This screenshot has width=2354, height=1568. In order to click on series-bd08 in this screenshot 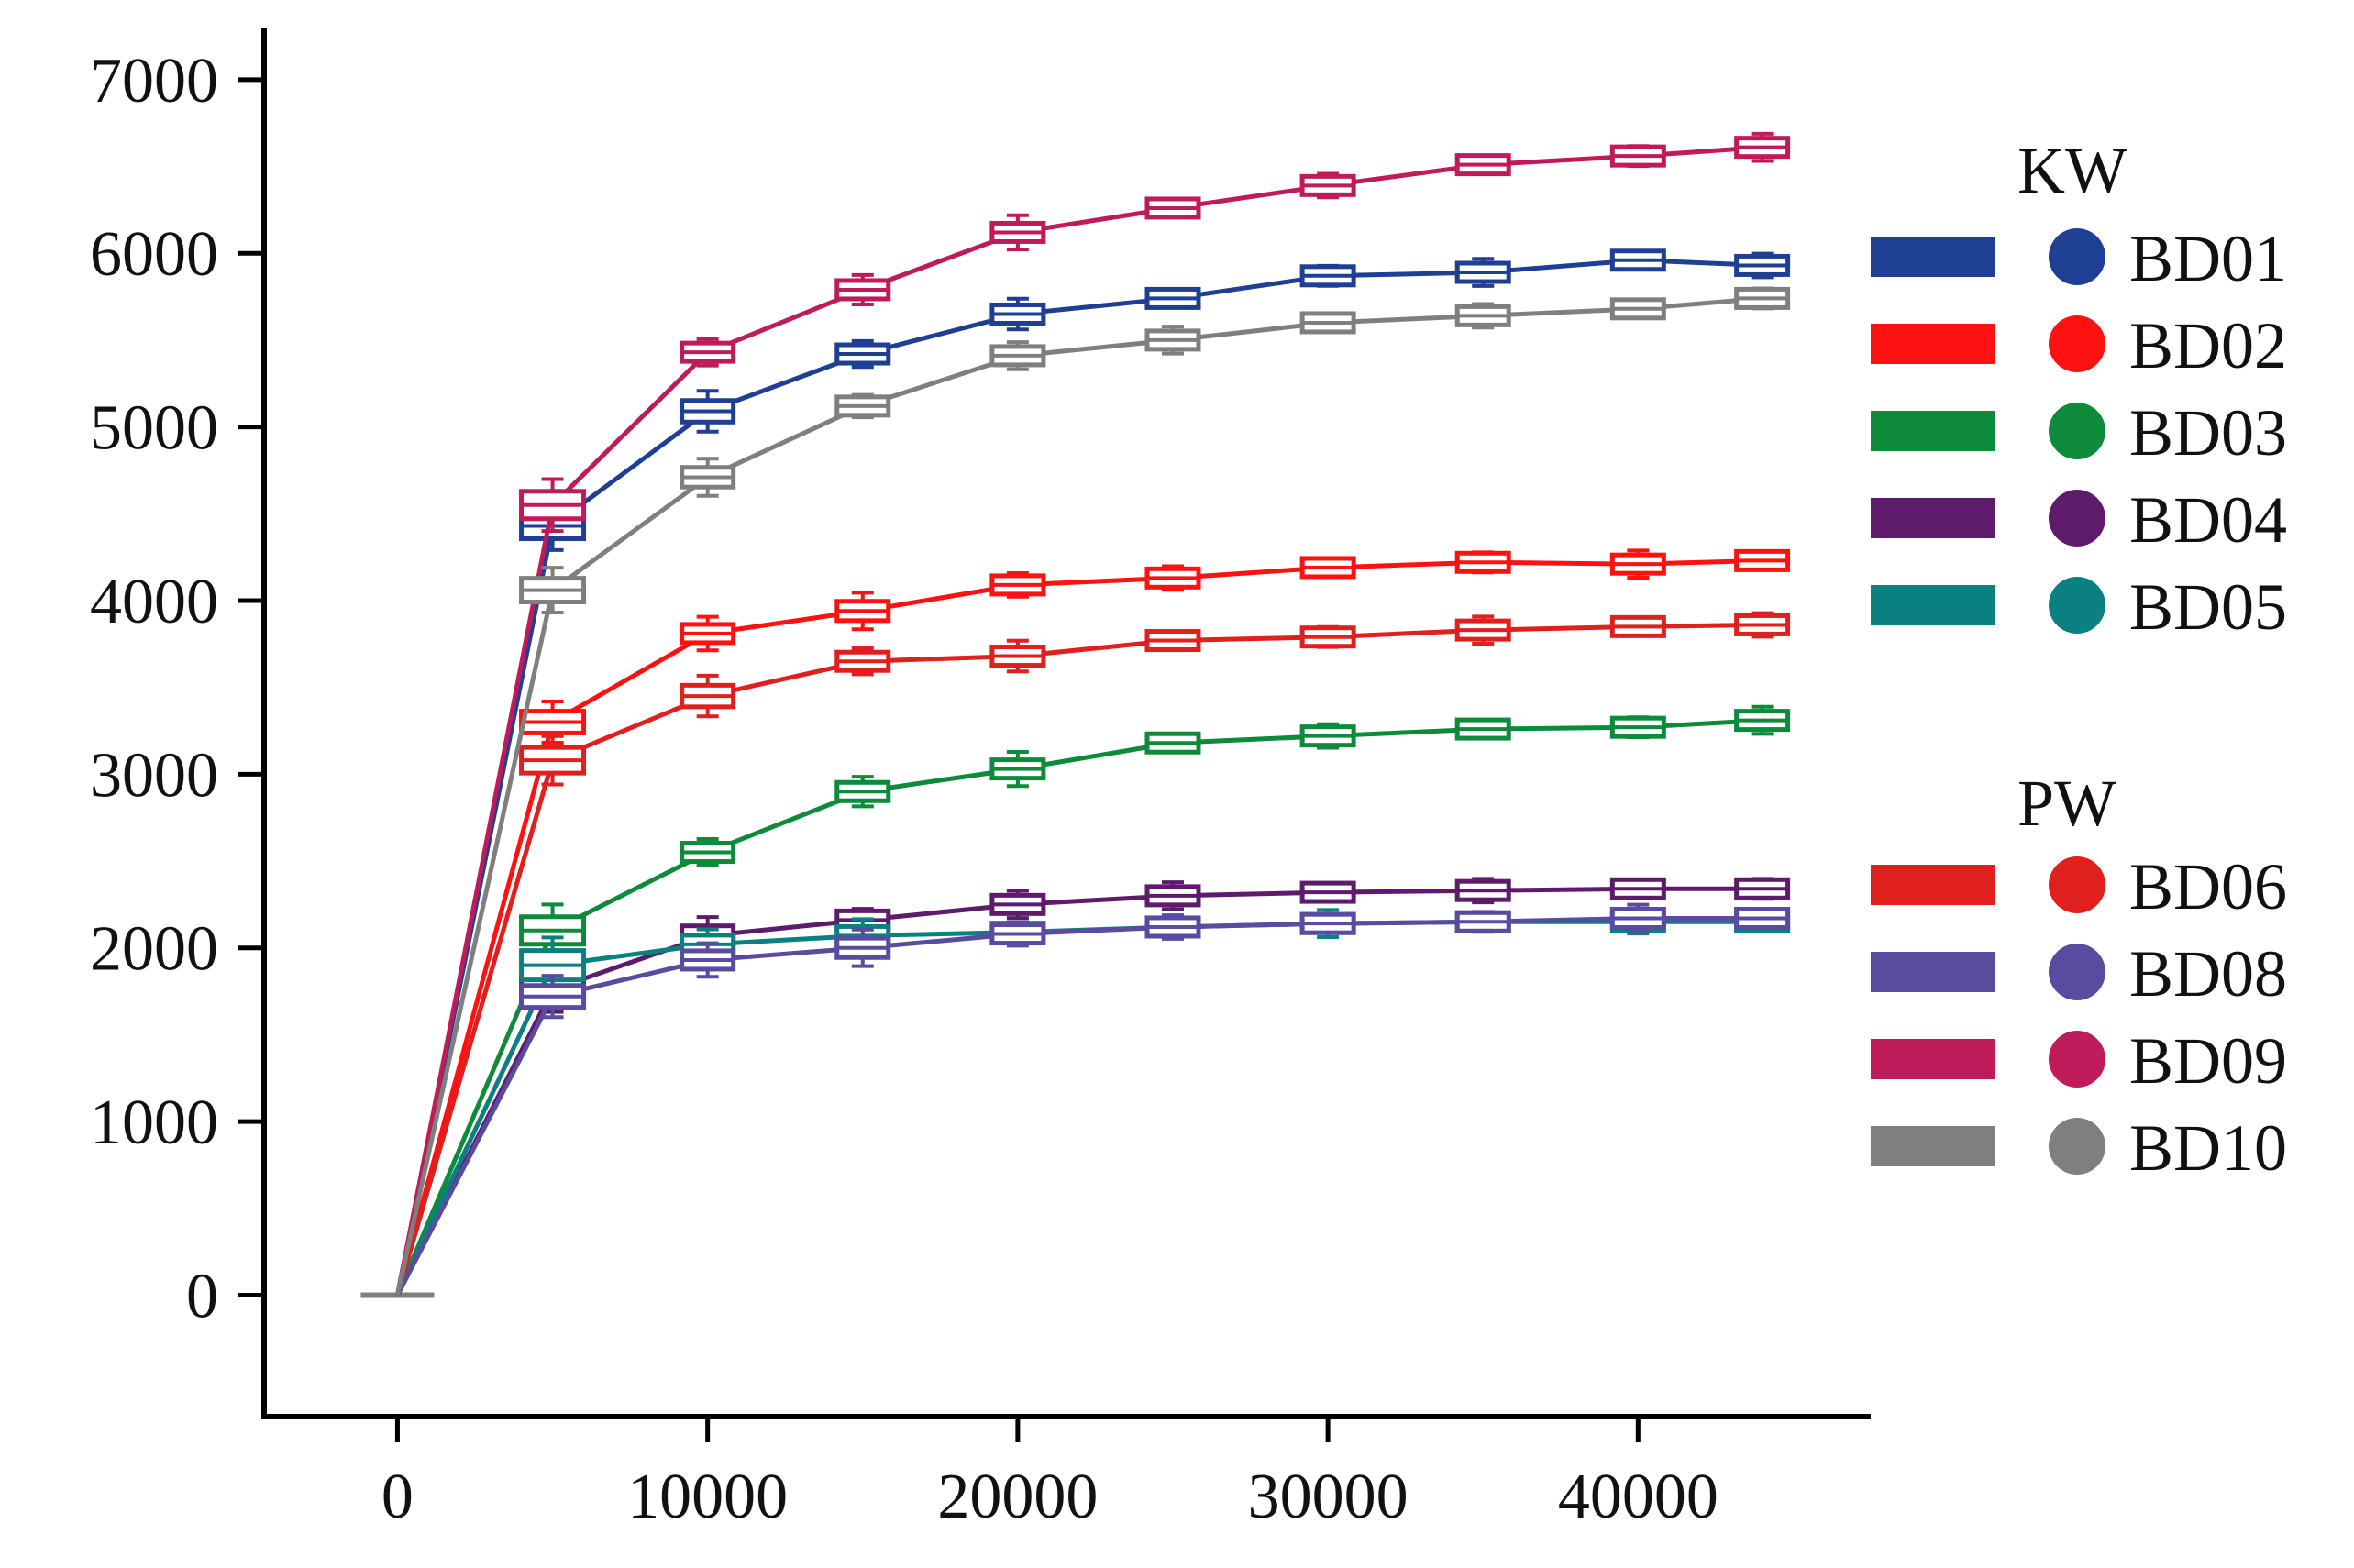, I will do `click(1093, 1099)`.